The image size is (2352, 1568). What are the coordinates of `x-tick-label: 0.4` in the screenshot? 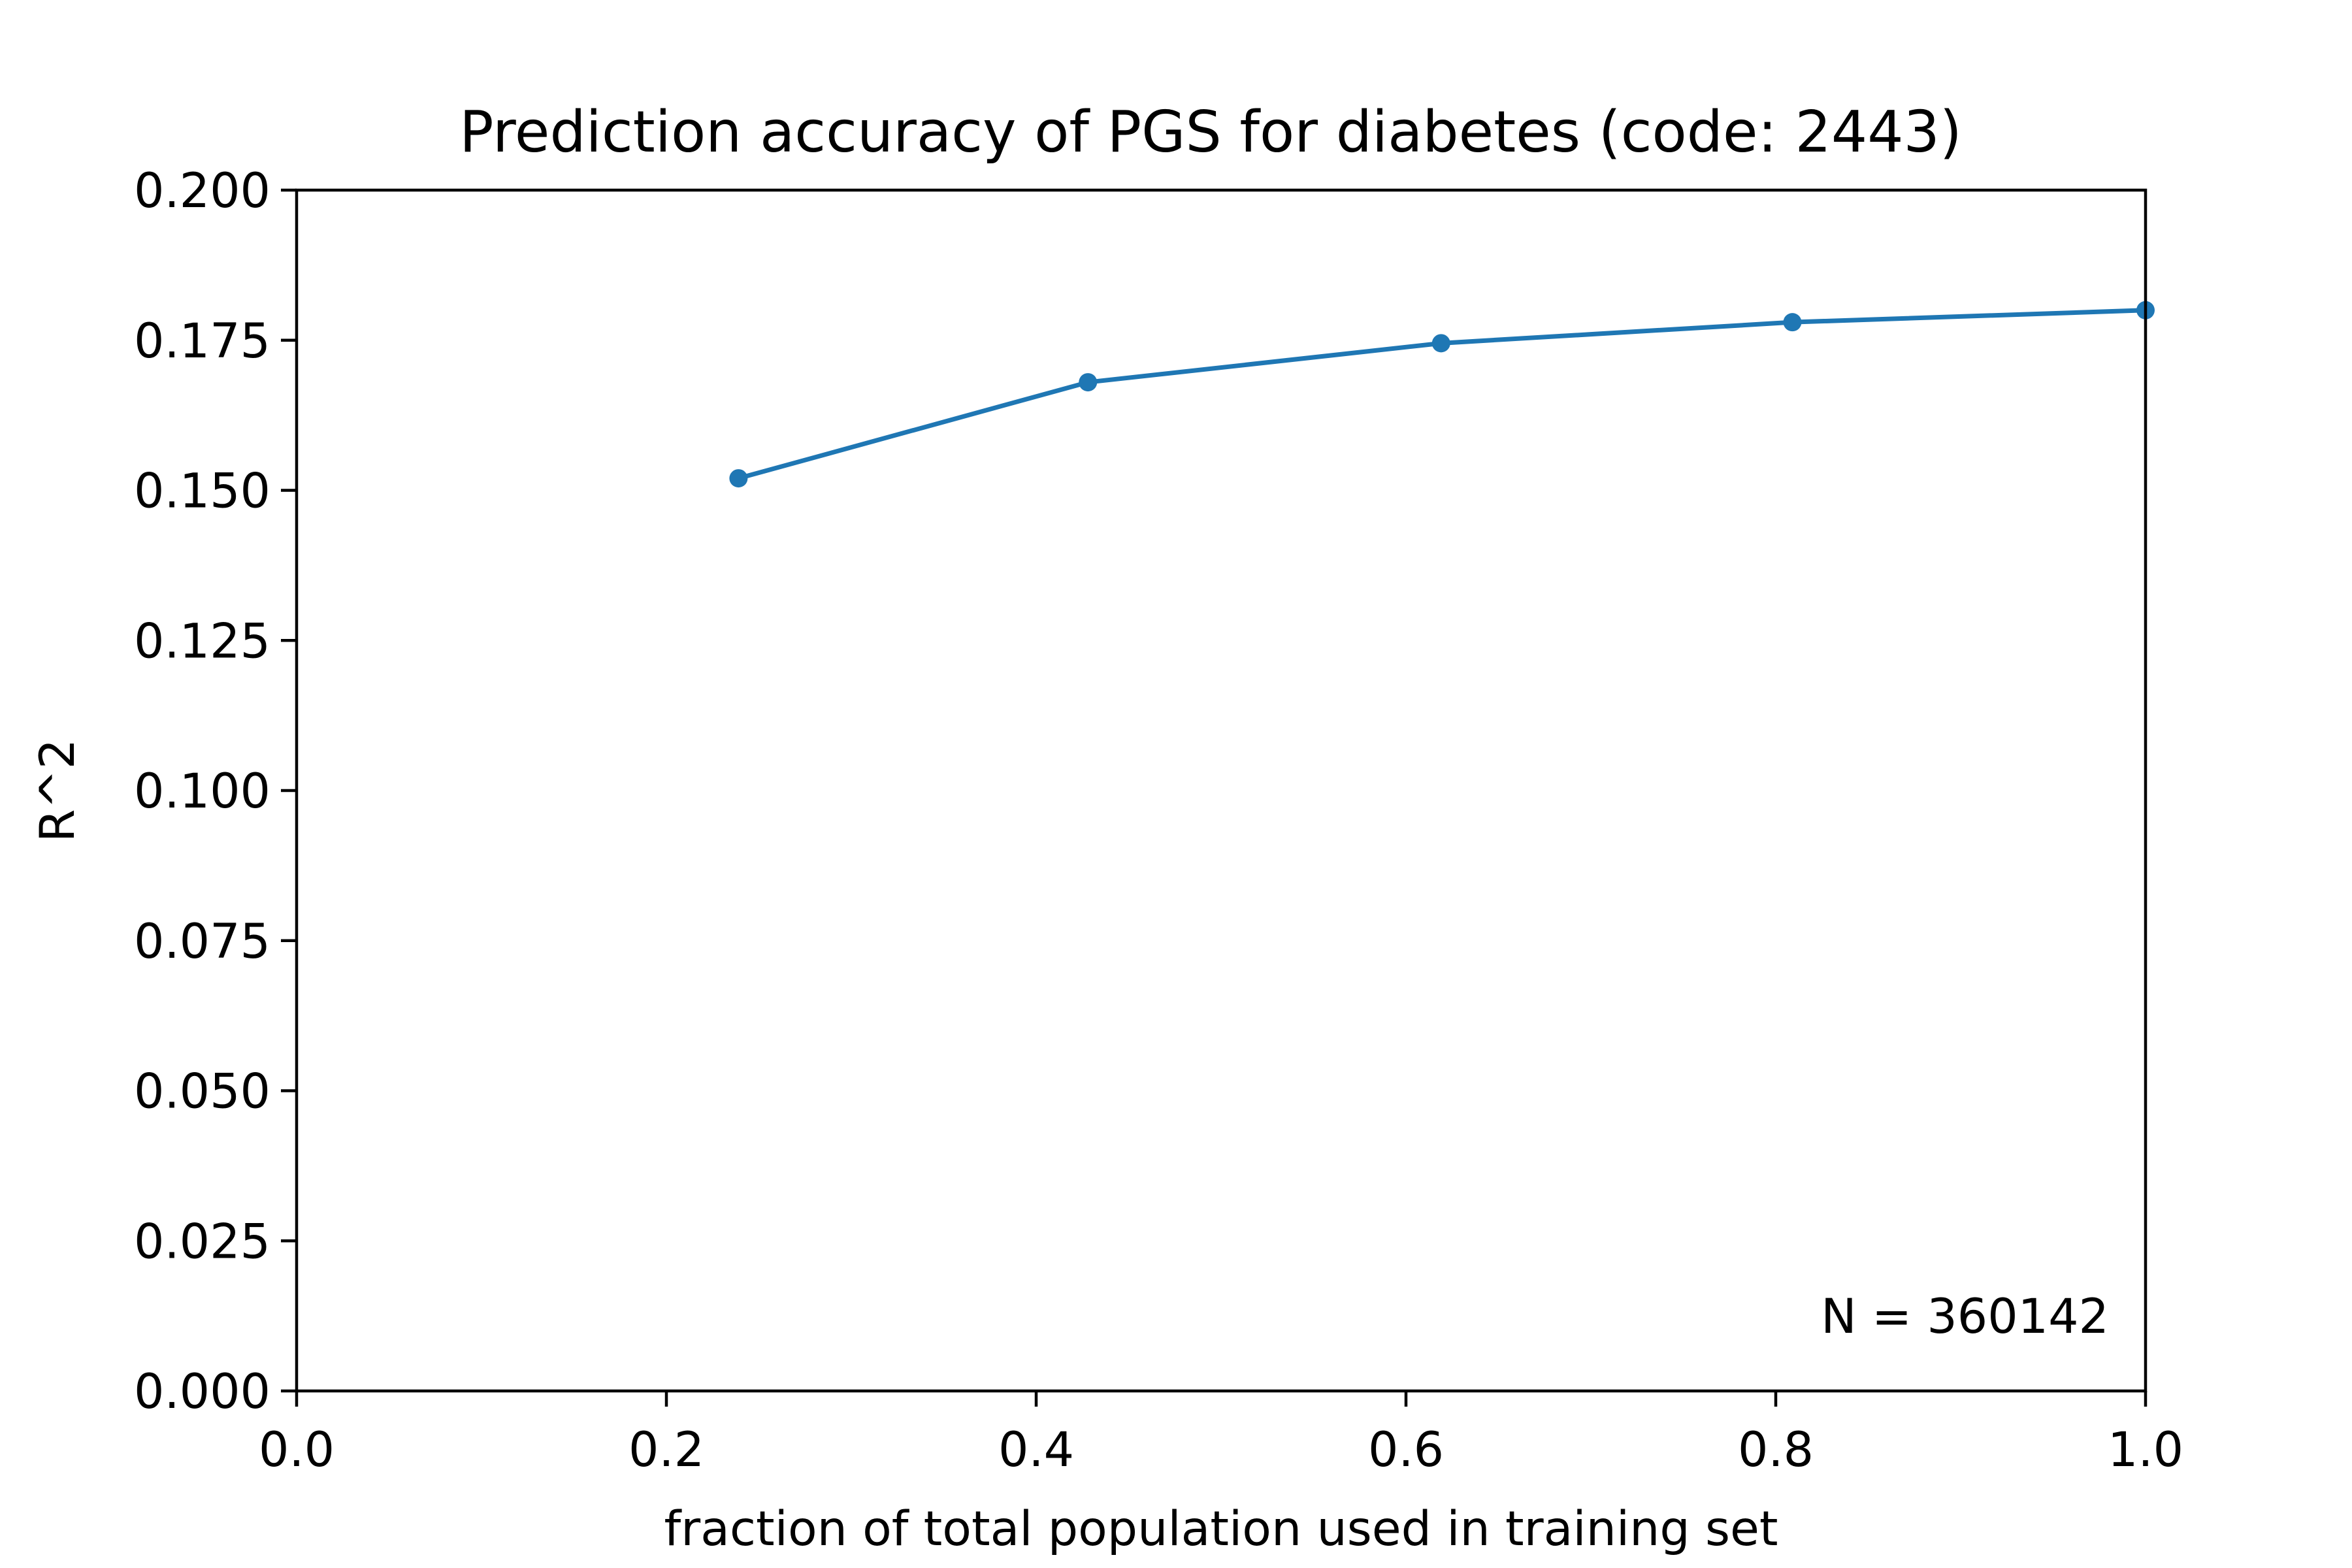 It's located at (1036, 1450).